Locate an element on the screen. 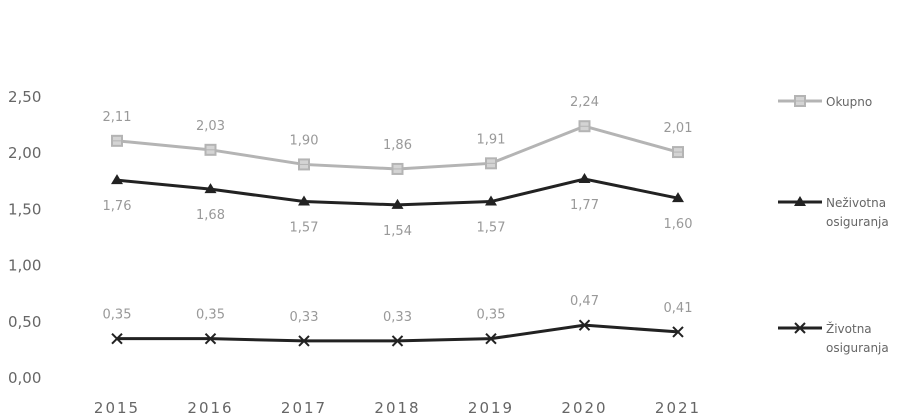  x-tick-label: 2019 is located at coordinates (491, 408).